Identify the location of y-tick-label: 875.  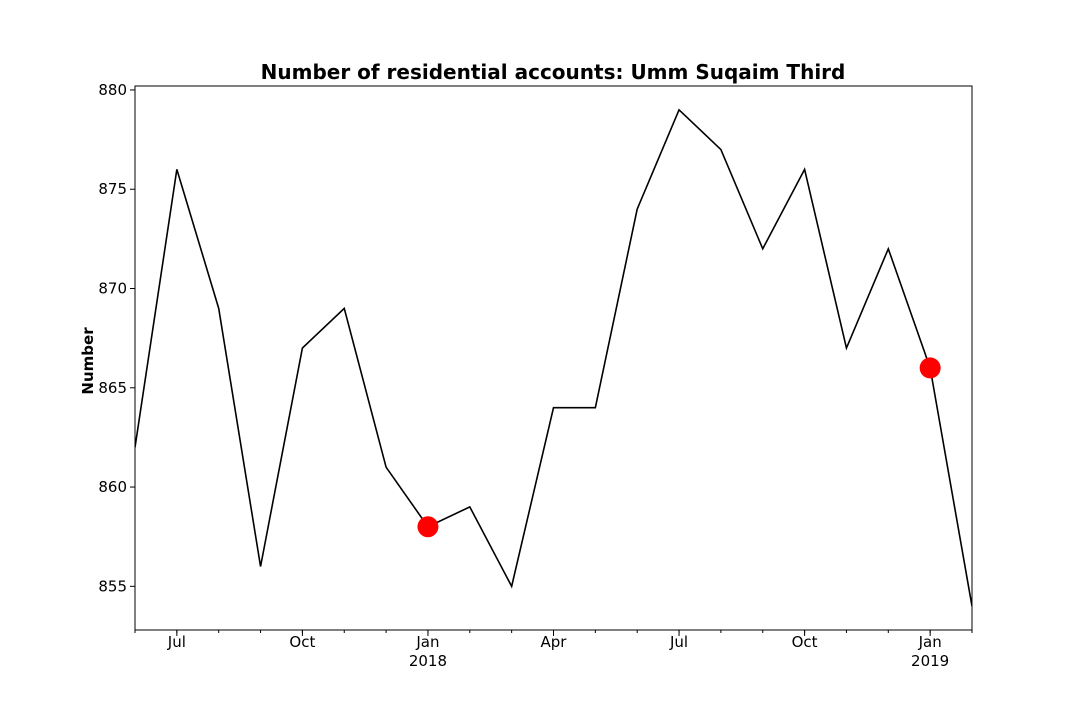
(112, 189).